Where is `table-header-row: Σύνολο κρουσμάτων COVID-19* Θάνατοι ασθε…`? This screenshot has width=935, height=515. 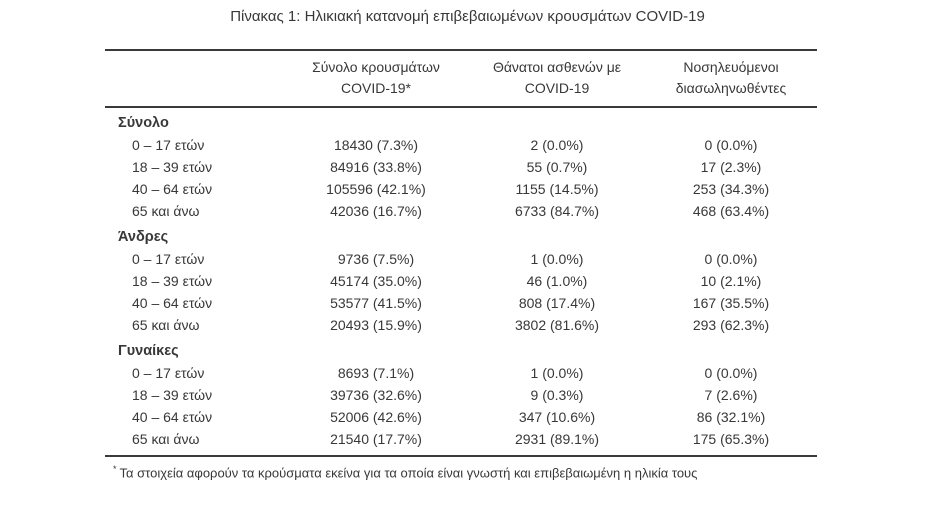
table-header-row: Σύνολο κρουσμάτων COVID-19* Θάνατοι ασθε… is located at coordinates (461, 79).